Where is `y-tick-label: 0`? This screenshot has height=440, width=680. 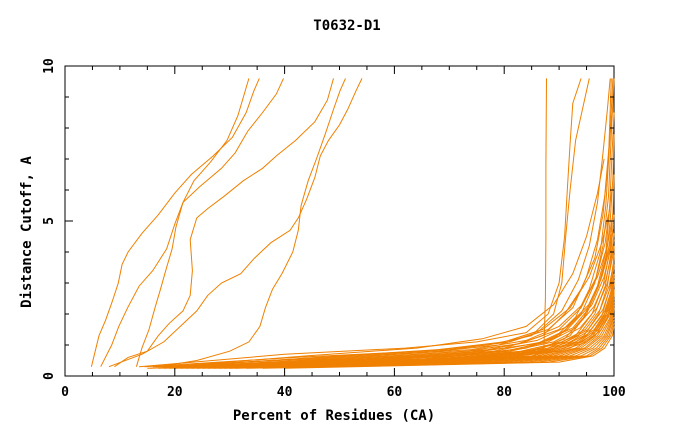 y-tick-label: 0 is located at coordinates (49, 376).